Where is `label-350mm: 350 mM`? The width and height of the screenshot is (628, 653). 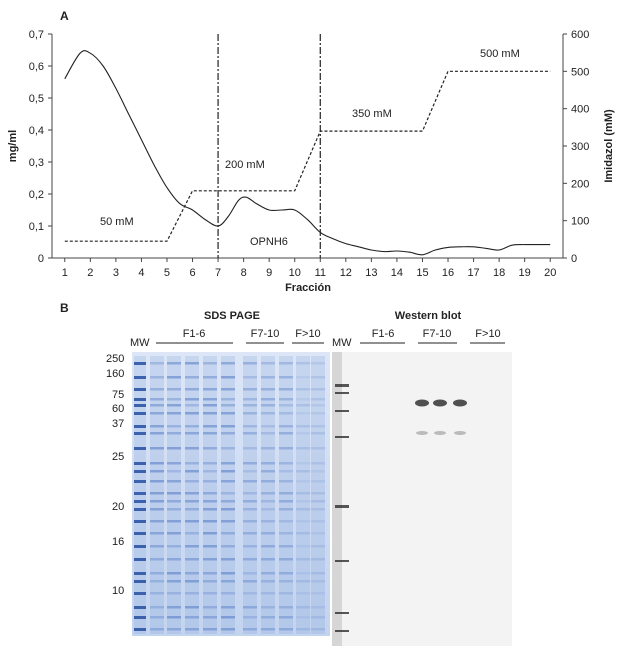 label-350mm: 350 mM is located at coordinates (372, 114).